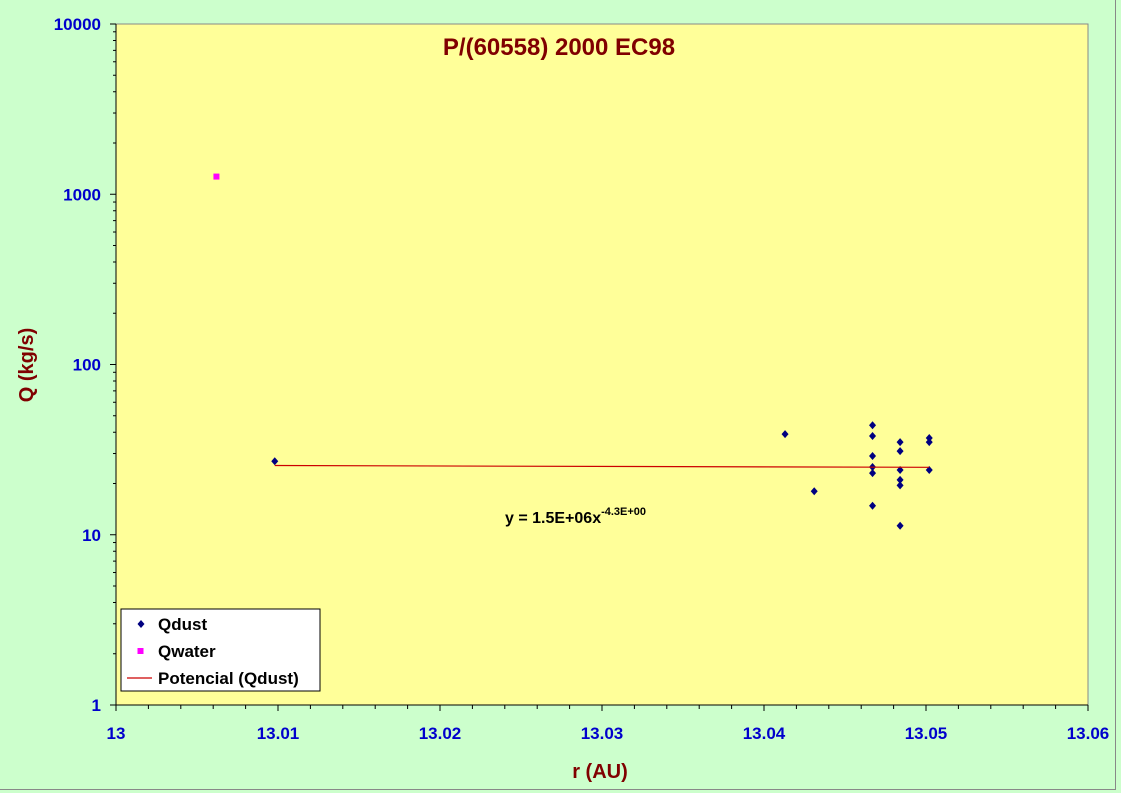  I want to click on trendline-equation-base: y = 1.5E+06x, so click(553, 518).